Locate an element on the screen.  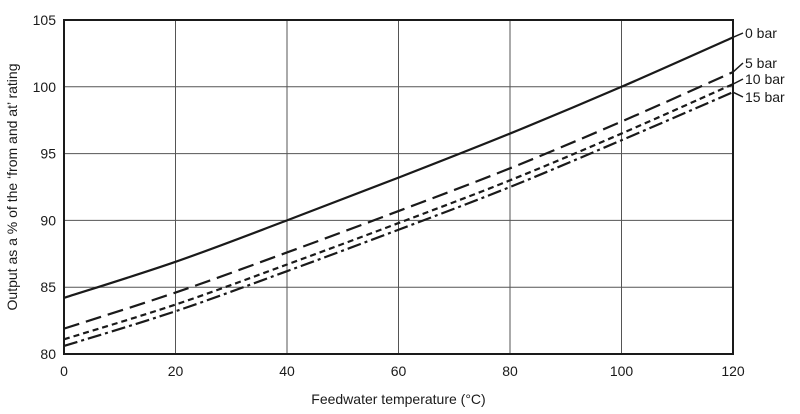
y-tick-label: 95 is located at coordinates (48, 154).